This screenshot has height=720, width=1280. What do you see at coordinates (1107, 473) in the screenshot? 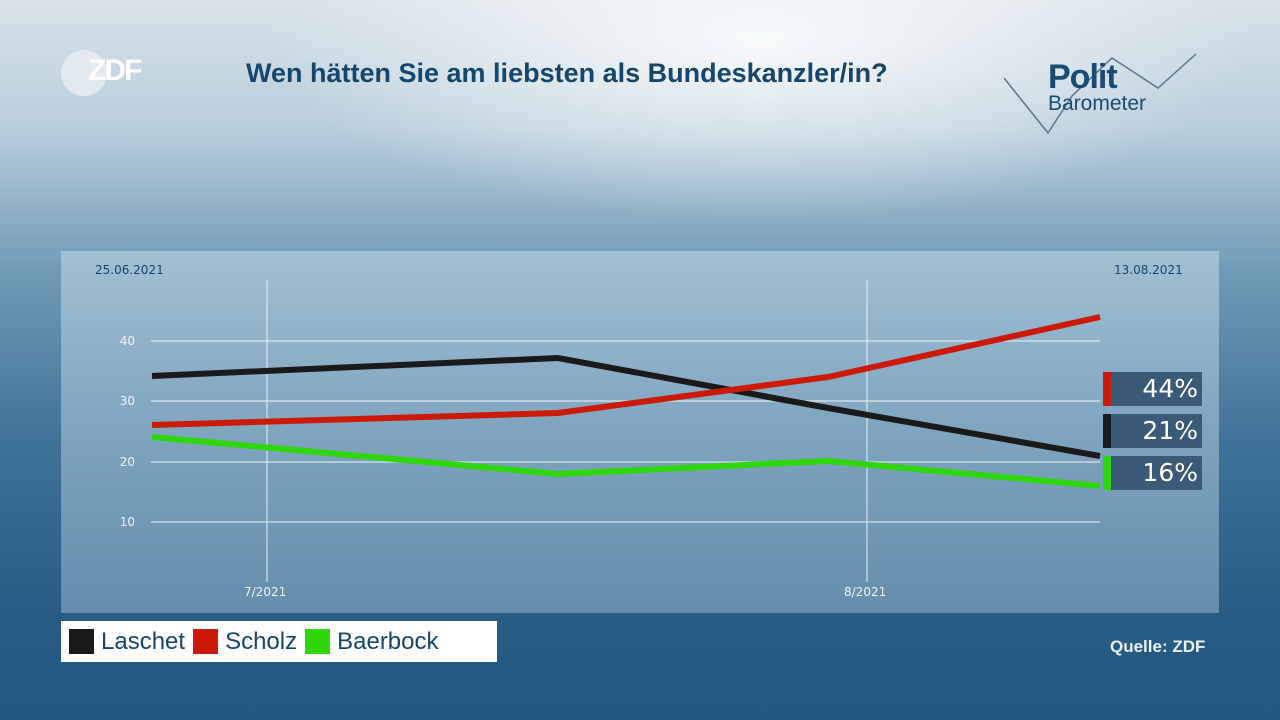
I see `badge-color-baerbock` at bounding box center [1107, 473].